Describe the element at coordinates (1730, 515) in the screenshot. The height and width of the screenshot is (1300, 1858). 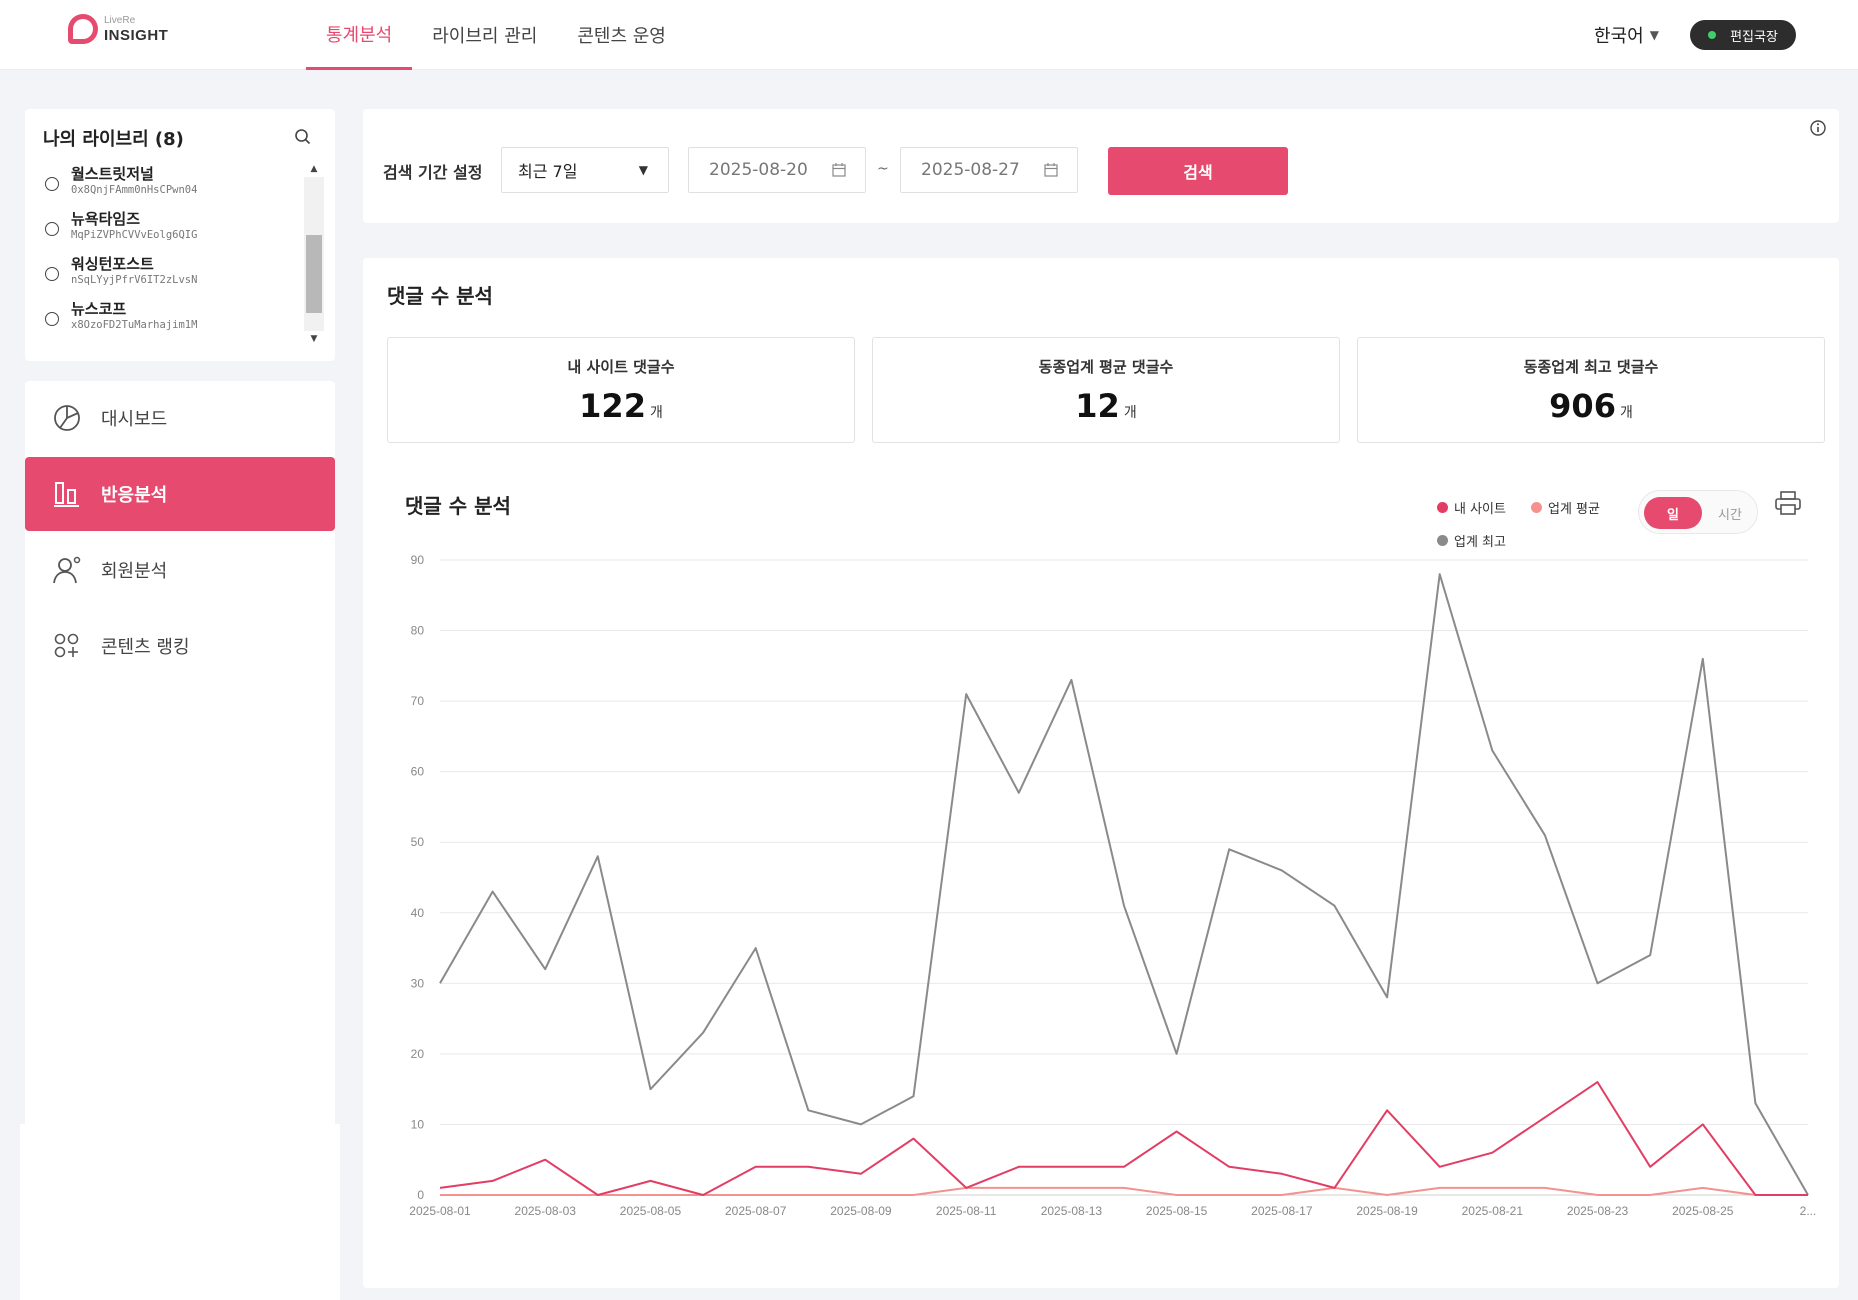
I see `toggle-hour: 시간` at that location.